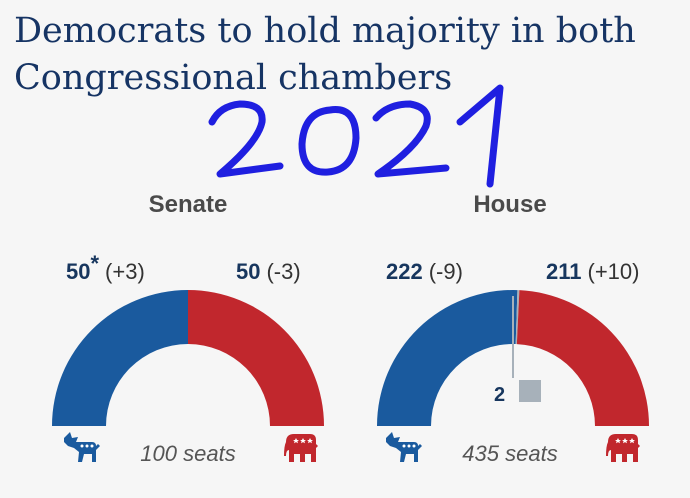 This screenshot has width=690, height=498. I want to click on house-total-seats: 435 seats, so click(509, 453).